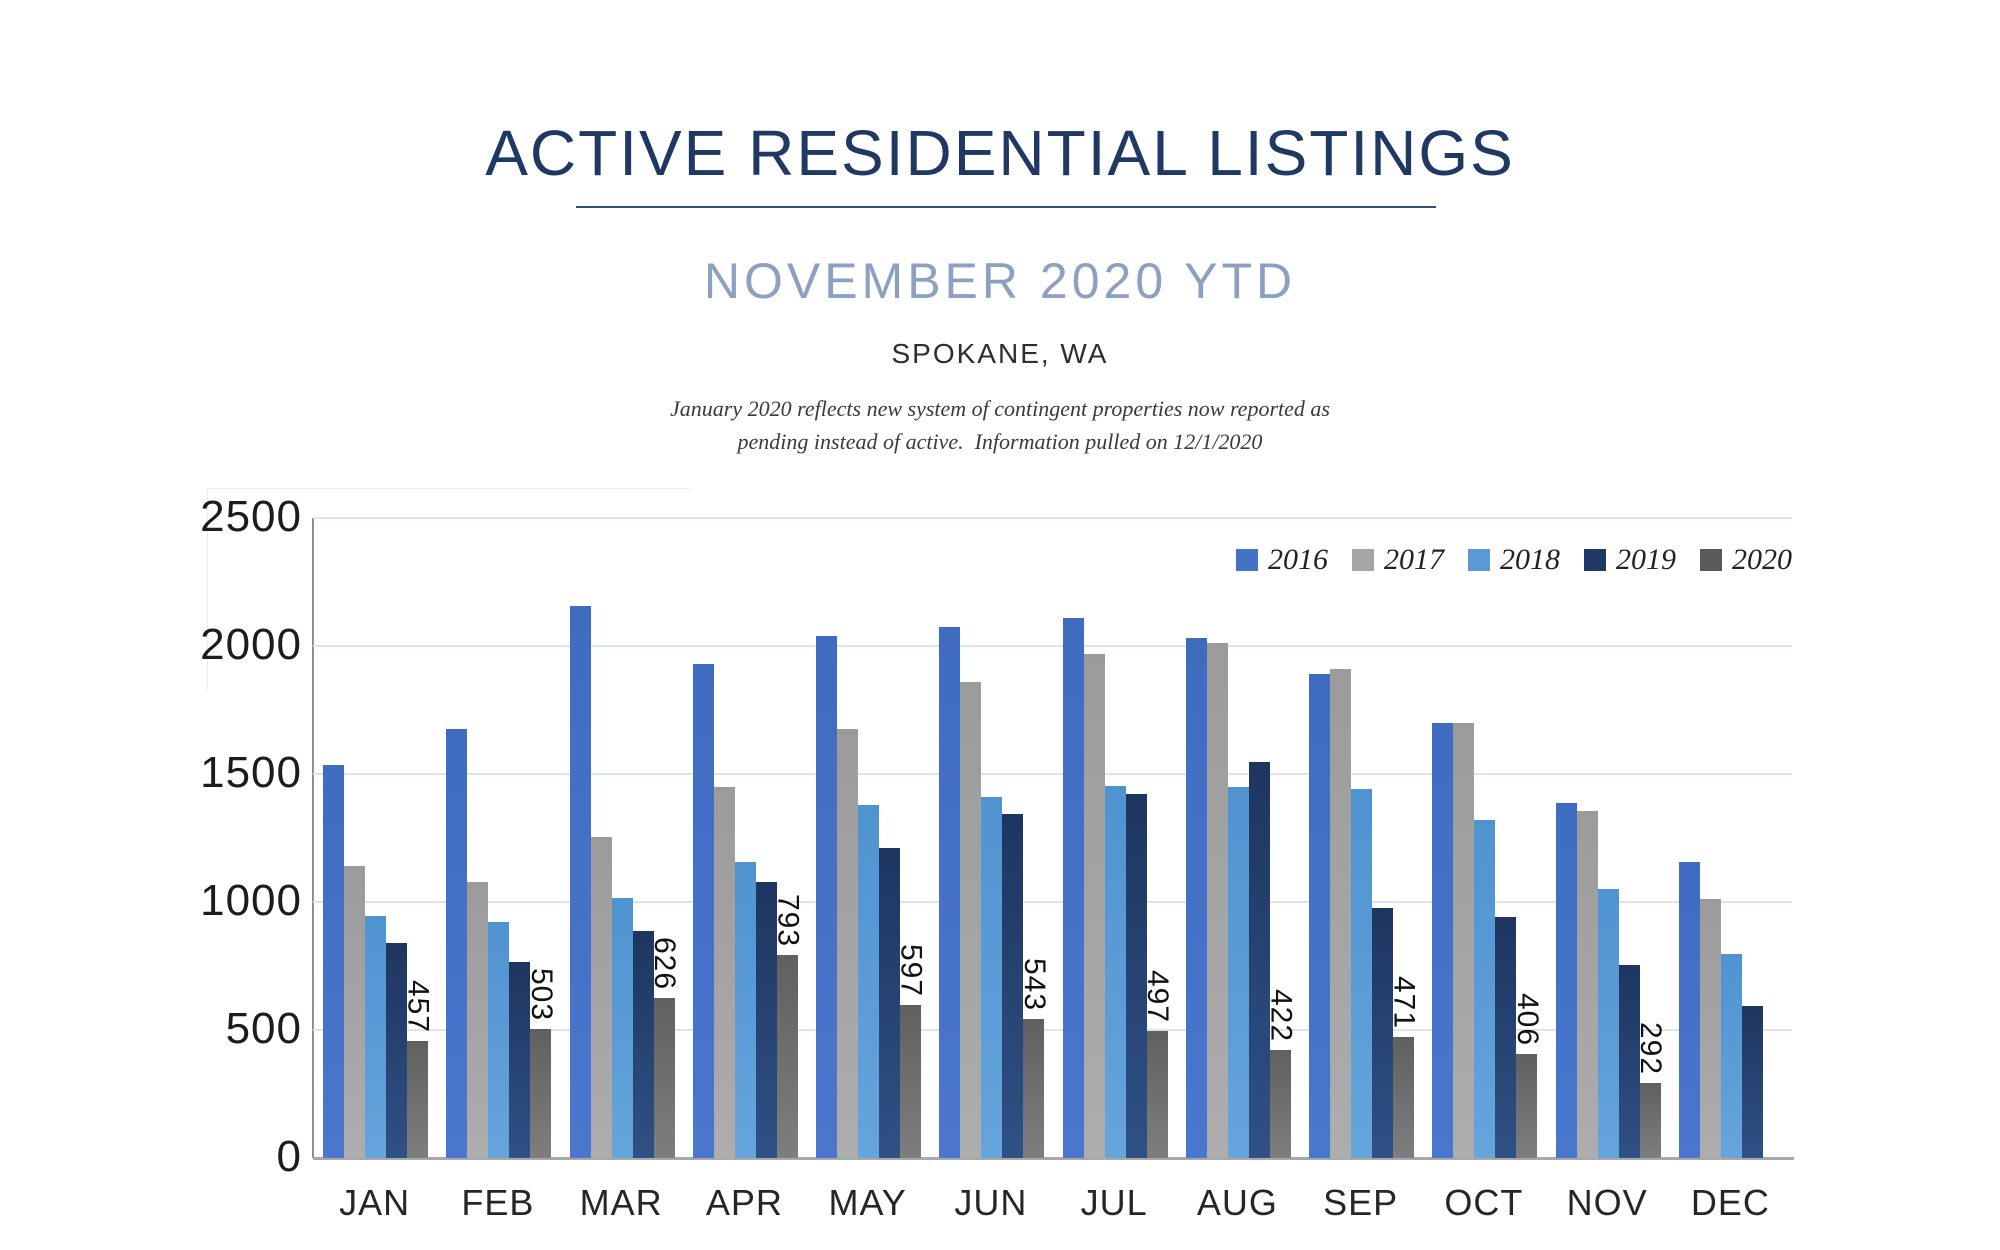 This screenshot has width=2000, height=1250. Describe the element at coordinates (499, 1040) in the screenshot. I see `bar-2018-feb` at that location.